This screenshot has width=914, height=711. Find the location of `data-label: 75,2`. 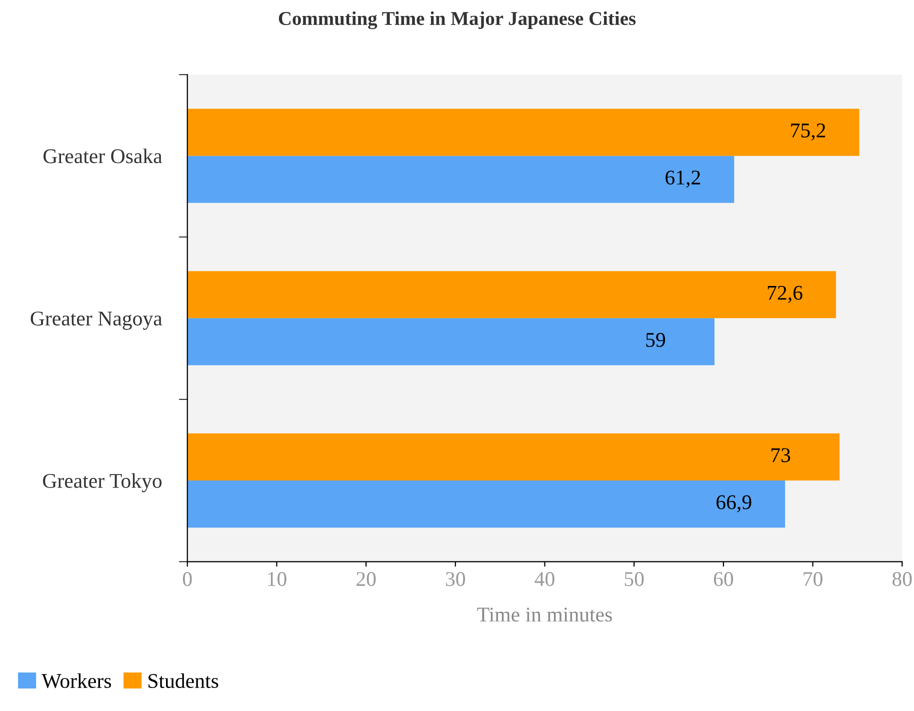

data-label: 75,2 is located at coordinates (808, 132).